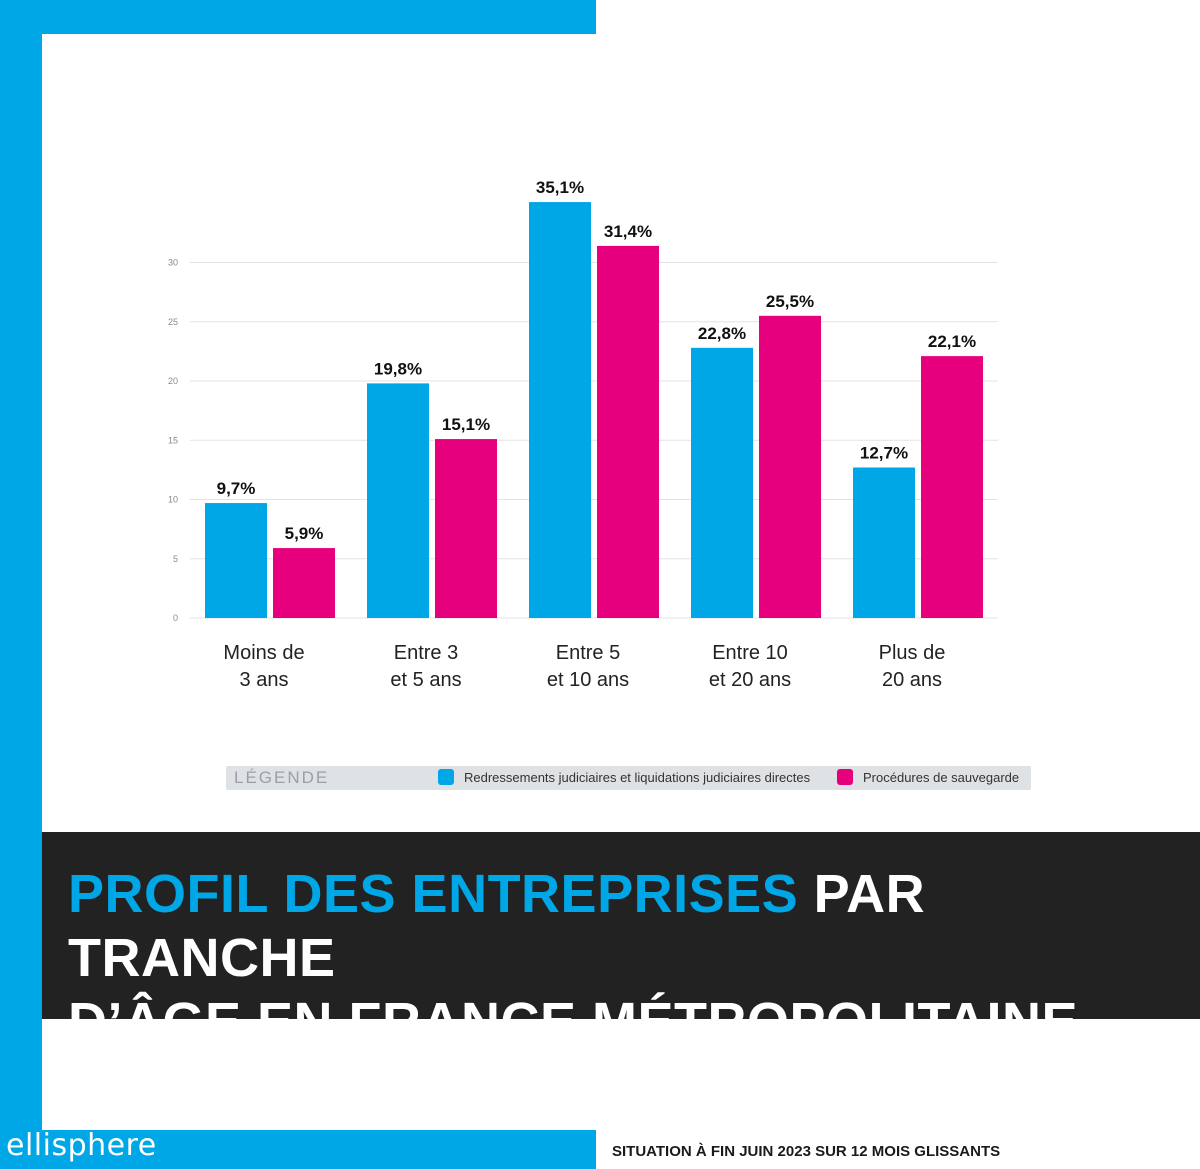  What do you see at coordinates (573, 1022) in the screenshot?
I see `title-line2: D’ÂGE EN FRANCE MÉTROPOLITAINE` at bounding box center [573, 1022].